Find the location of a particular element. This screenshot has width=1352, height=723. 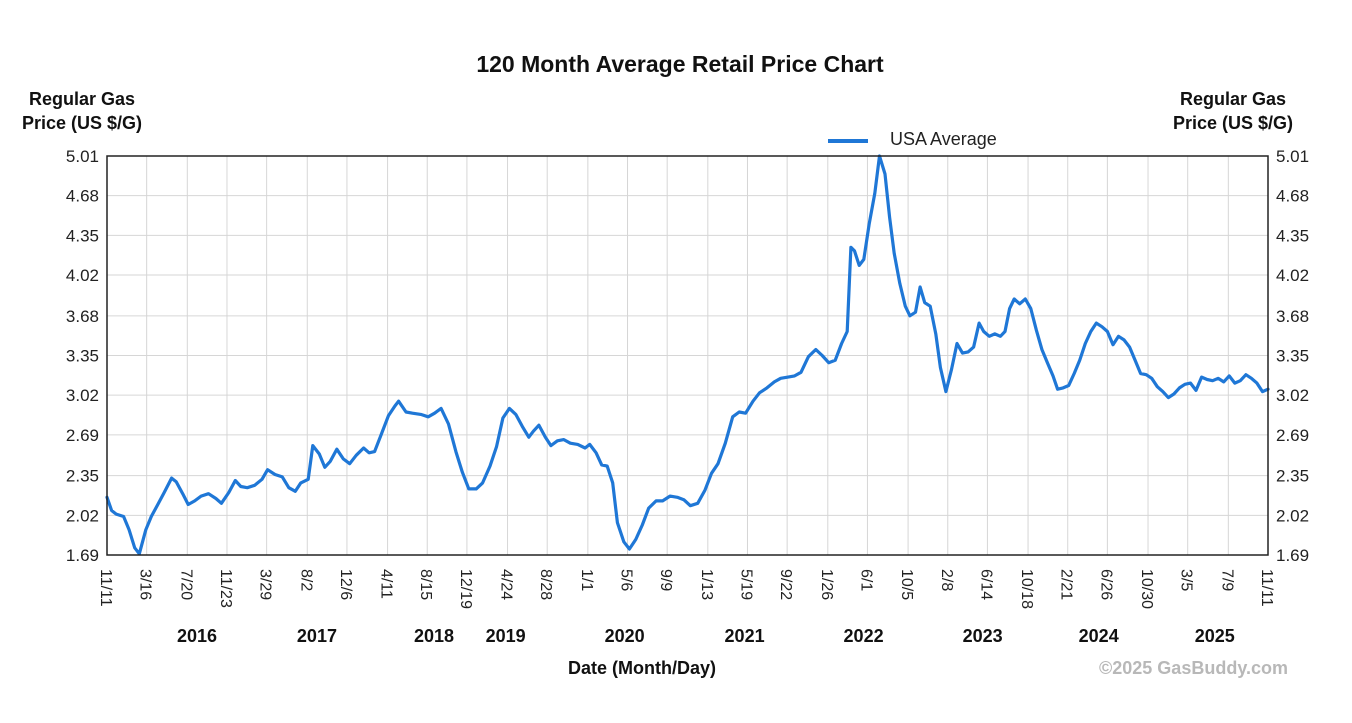

x-tick-label: 8/28 is located at coordinates (545, 584).